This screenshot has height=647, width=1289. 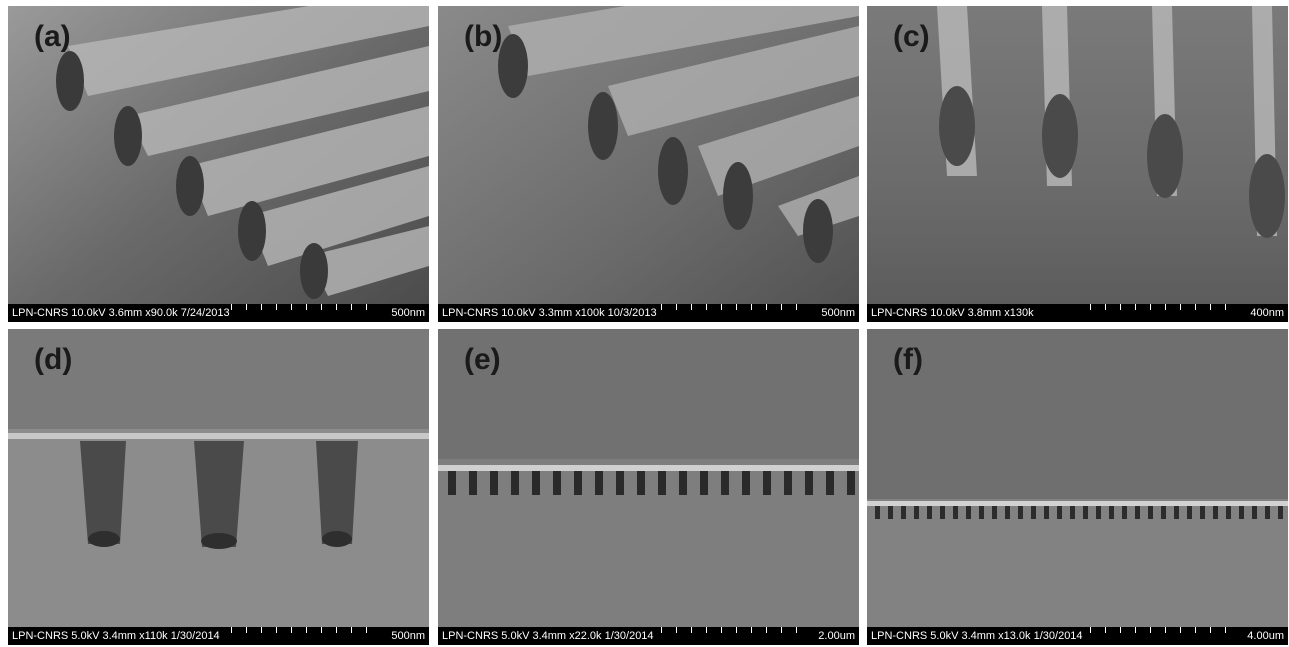 What do you see at coordinates (1267, 313) in the screenshot?
I see `scale-bar-label: 400nm` at bounding box center [1267, 313].